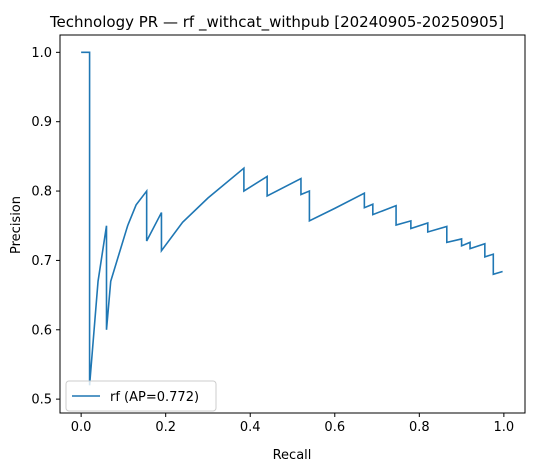 This screenshot has width=554, height=470. Describe the element at coordinates (41, 122) in the screenshot. I see `y-tick-label: 0.9` at that location.